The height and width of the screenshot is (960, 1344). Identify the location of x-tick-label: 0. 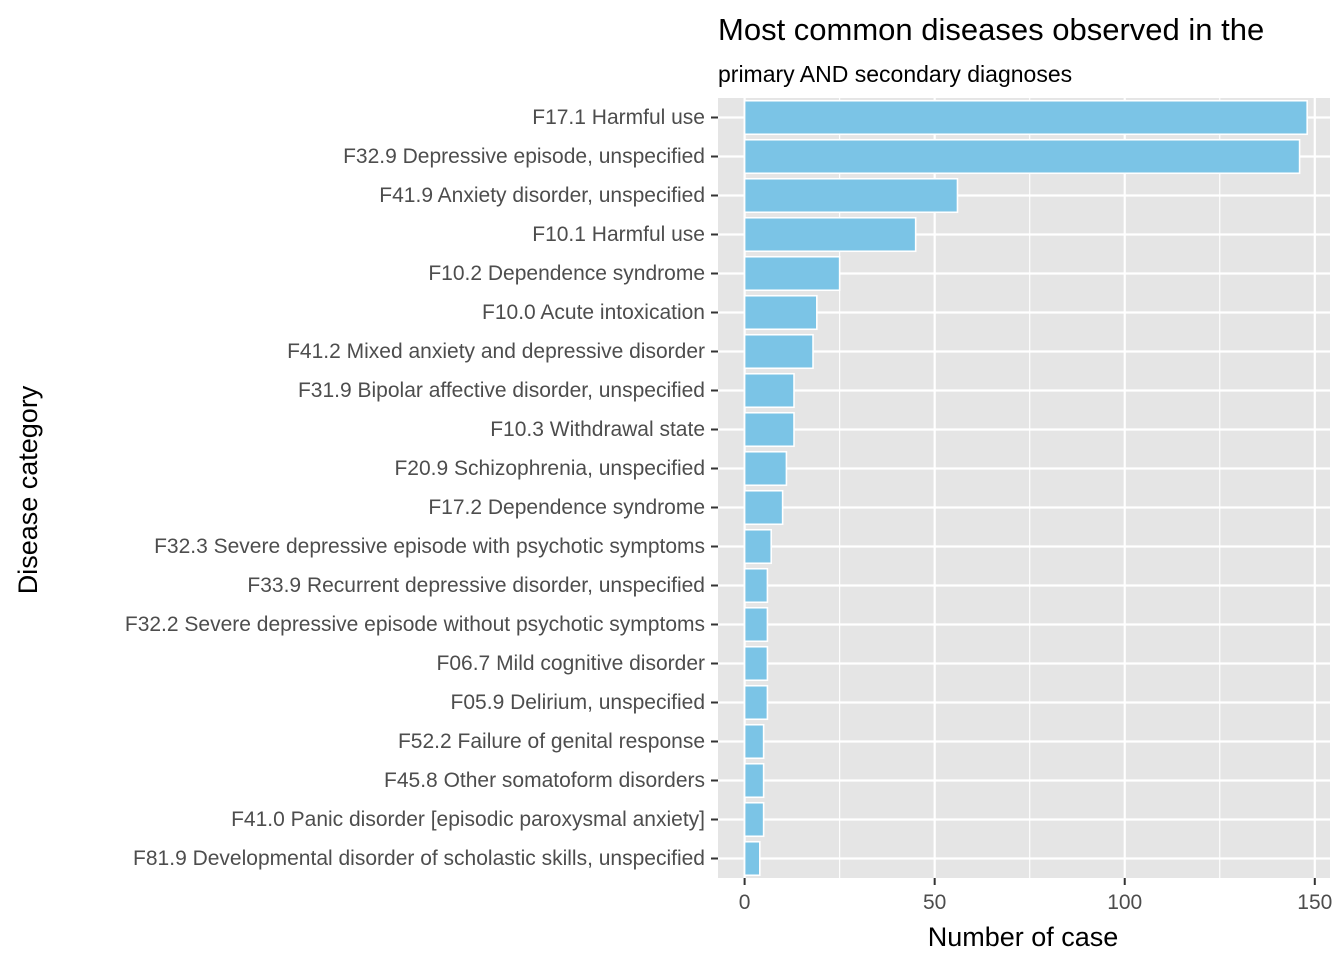
(745, 902).